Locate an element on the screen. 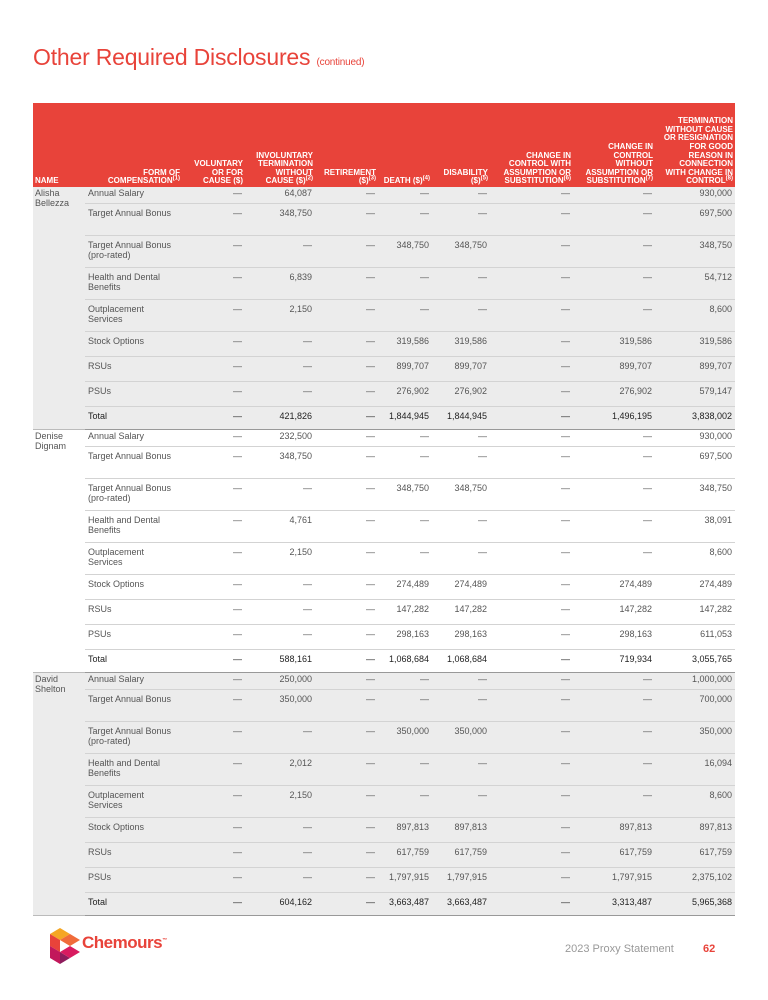  column-header: RETIREMENT ($)(3) is located at coordinates (346, 145).